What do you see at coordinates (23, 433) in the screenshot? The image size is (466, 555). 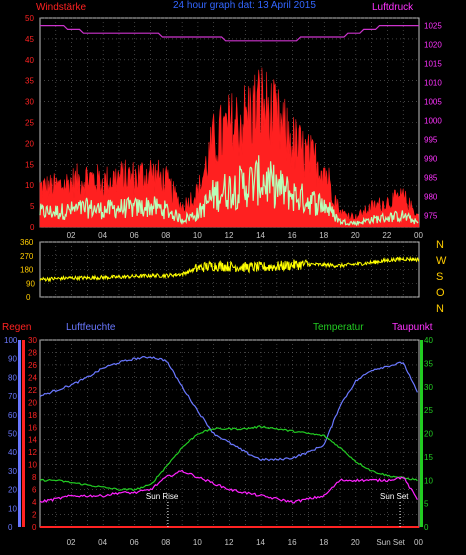 I see `rain-axis-strip` at bounding box center [23, 433].